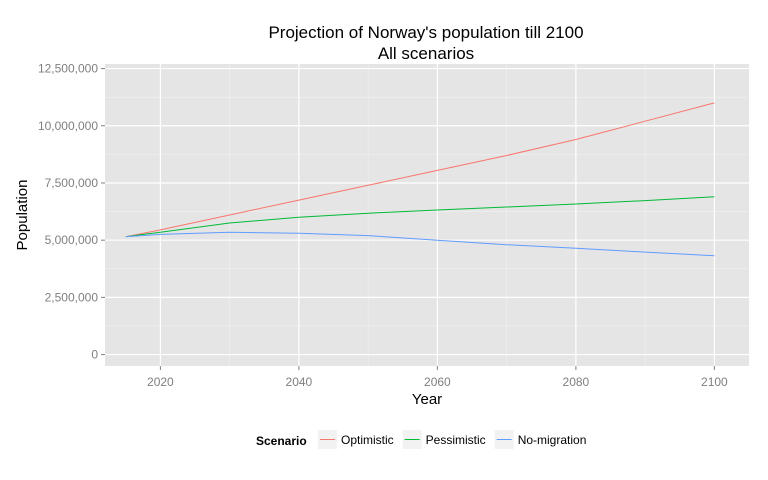 Image resolution: width=768 pixels, height=480 pixels. Describe the element at coordinates (72, 297) in the screenshot. I see `y-tick-label: 2,500,000` at that location.